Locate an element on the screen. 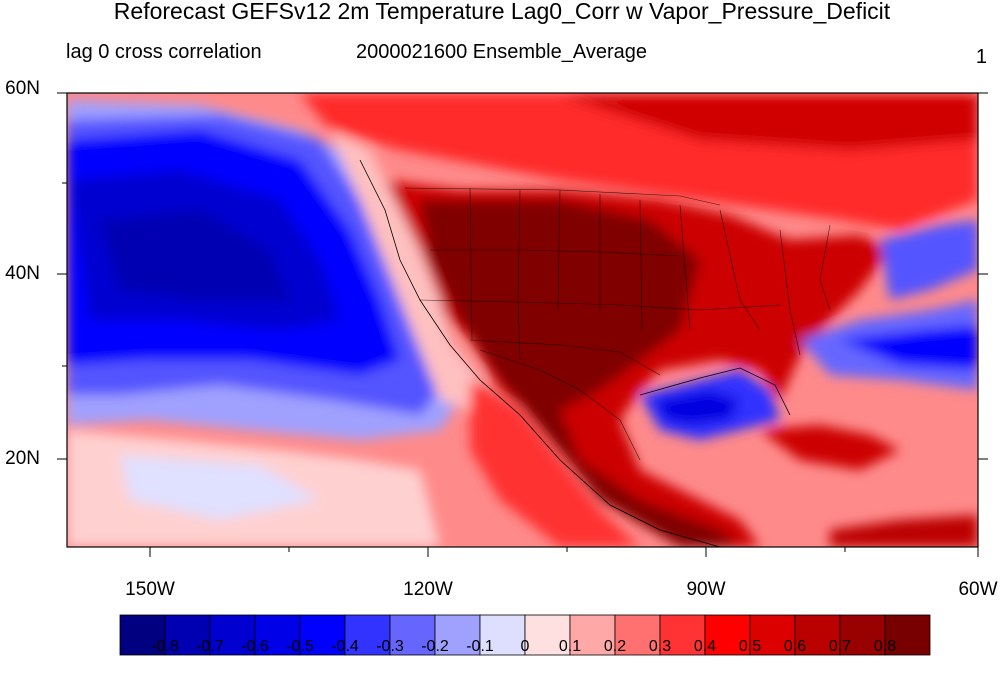 This screenshot has height=682, width=1004. lat-label-20n: 20N is located at coordinates (22, 458).